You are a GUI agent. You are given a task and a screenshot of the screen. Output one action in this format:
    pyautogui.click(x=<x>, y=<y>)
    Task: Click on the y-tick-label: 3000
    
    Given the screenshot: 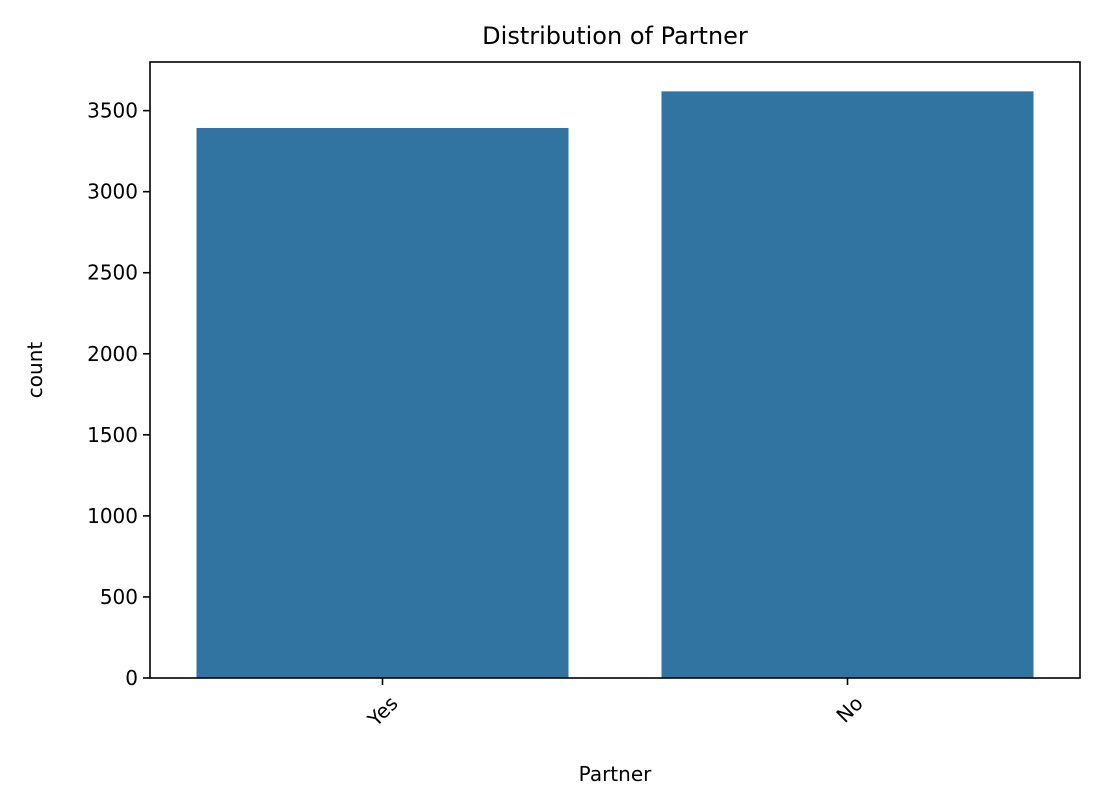 What is the action you would take?
    pyautogui.click(x=112, y=192)
    